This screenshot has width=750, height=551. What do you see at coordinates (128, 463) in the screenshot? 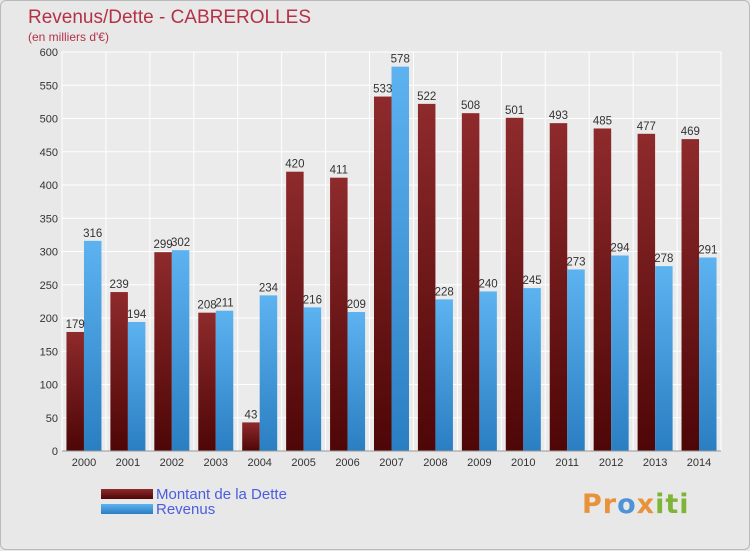
I see `x-tick-label: 2001` at bounding box center [128, 463].